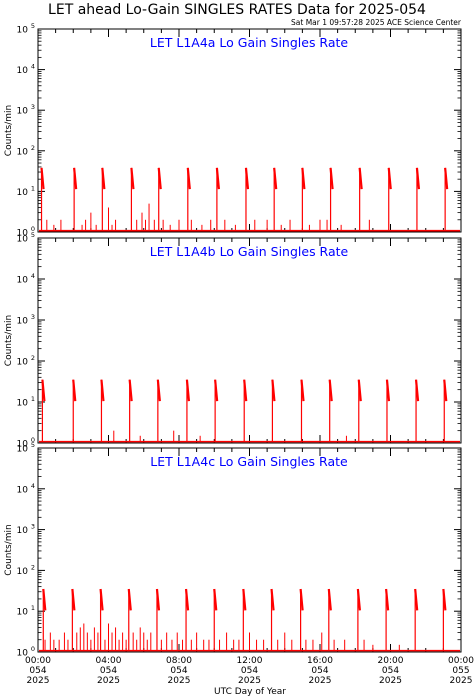  What do you see at coordinates (250, 692) in the screenshot?
I see `x-axis-title: UTC Day of Year` at bounding box center [250, 692].